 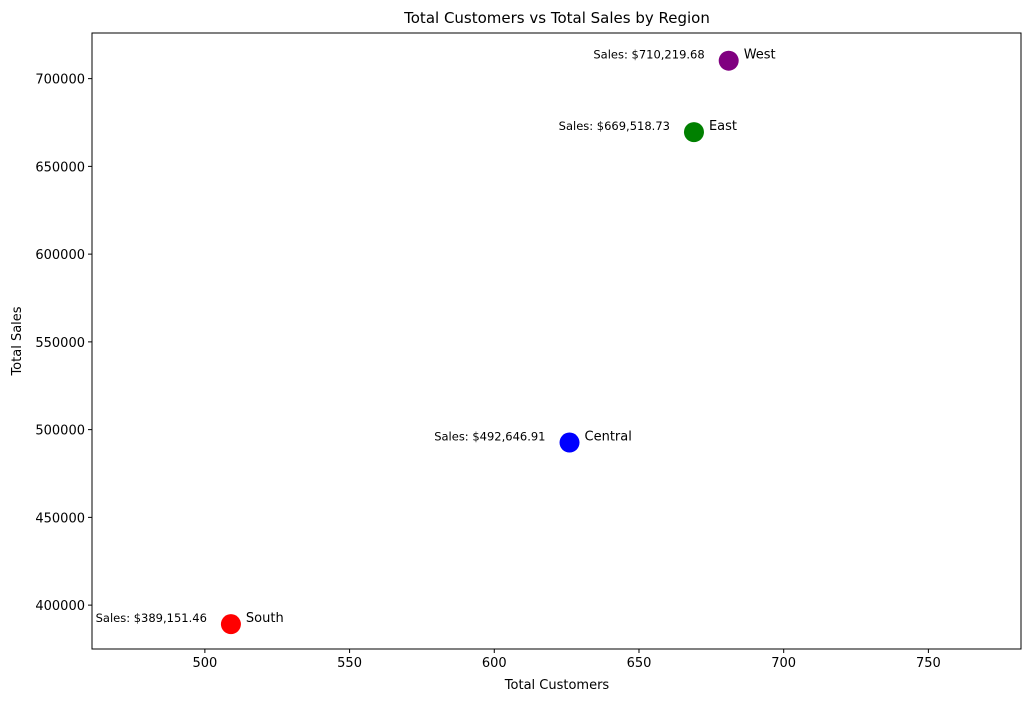 I want to click on data-point-central, so click(x=569, y=442).